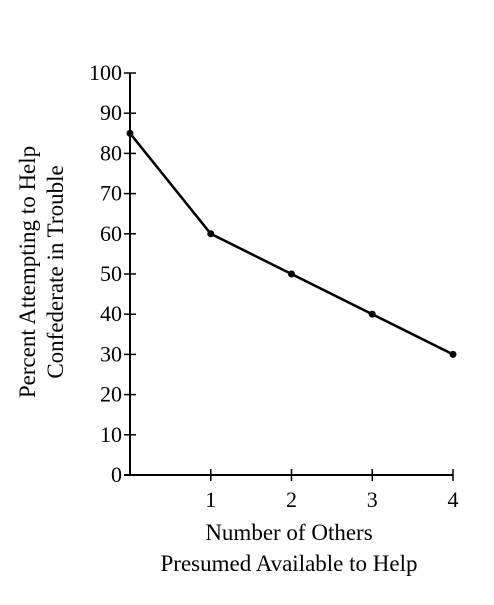 This screenshot has height=605, width=494. Describe the element at coordinates (453, 499) in the screenshot. I see `x-tick-label: 4` at that location.